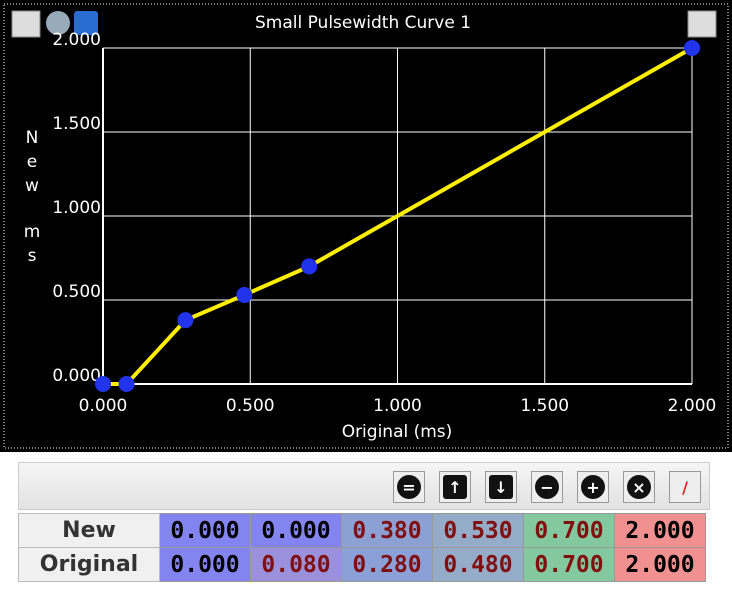 The width and height of the screenshot is (732, 594). I want to click on x-axis-label: Original (ms), so click(397, 432).